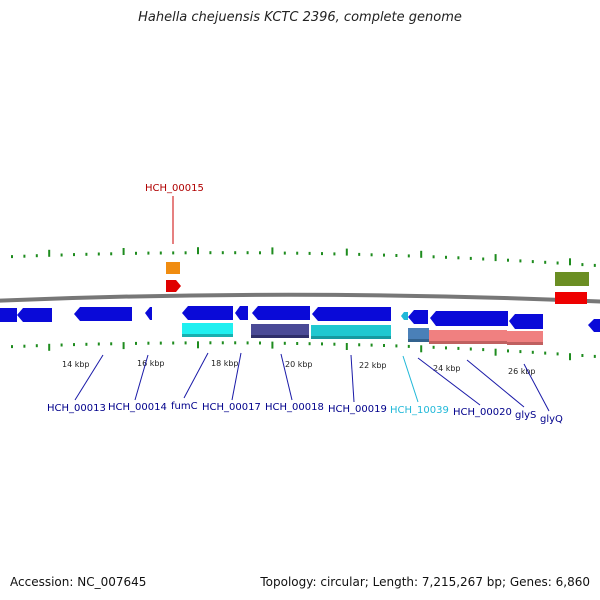  I want to click on bar-glys-shade, so click(468, 342).